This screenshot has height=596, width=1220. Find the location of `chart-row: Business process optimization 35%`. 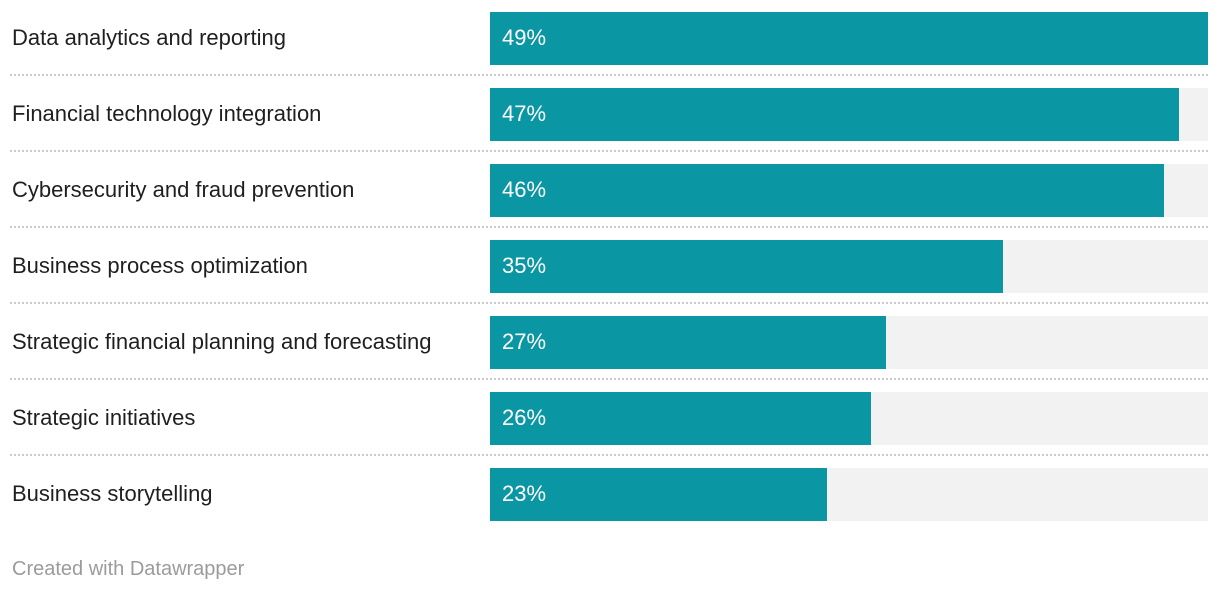

chart-row: Business process optimization 35% is located at coordinates (610, 266).